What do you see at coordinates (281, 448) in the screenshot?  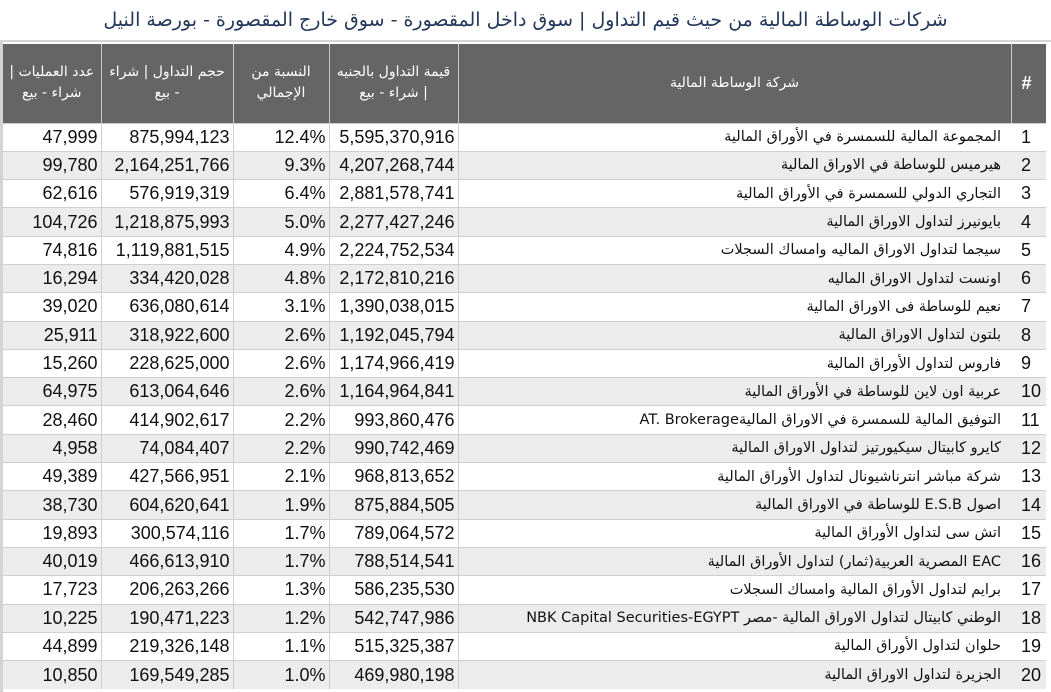 I see `percent-cell: 2.2%` at bounding box center [281, 448].